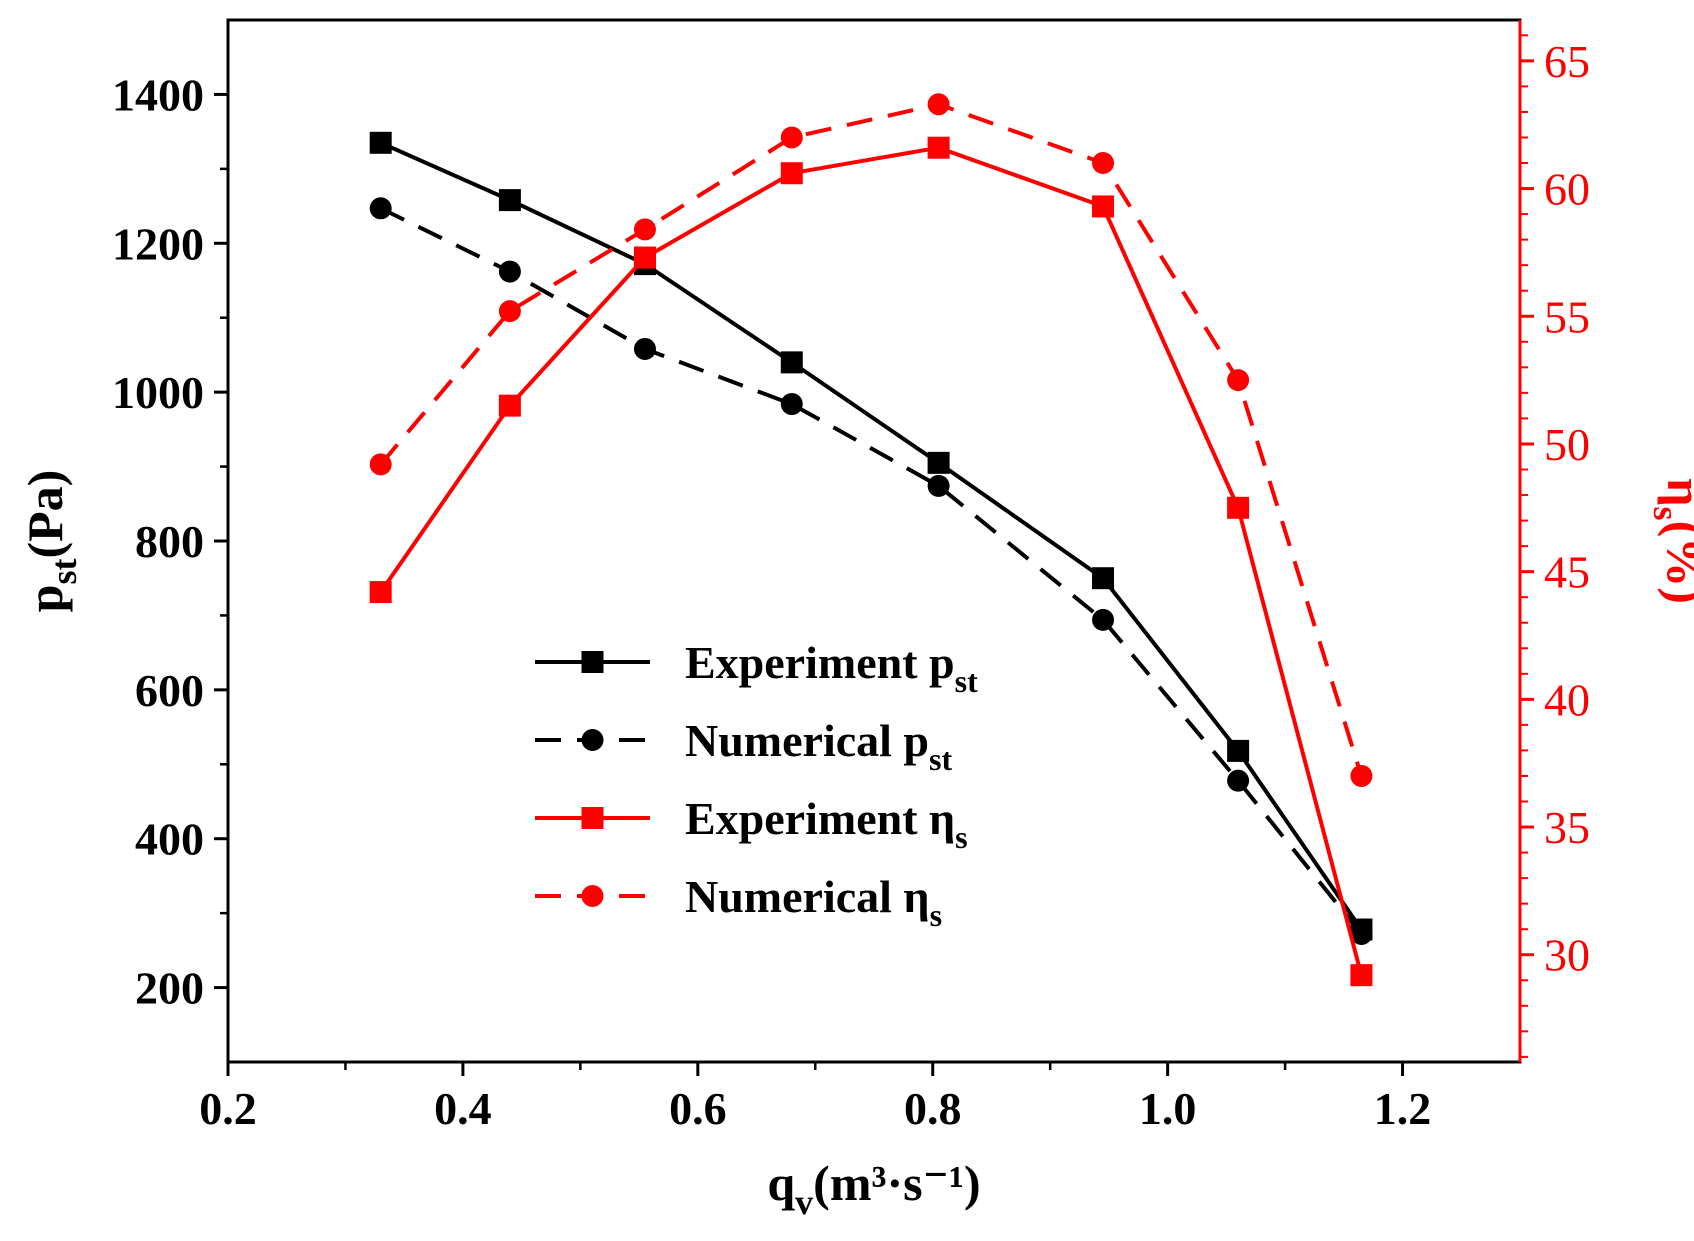 The image size is (1694, 1241). Describe the element at coordinates (826, 824) in the screenshot. I see `legend-label: Experiment ηs` at that location.